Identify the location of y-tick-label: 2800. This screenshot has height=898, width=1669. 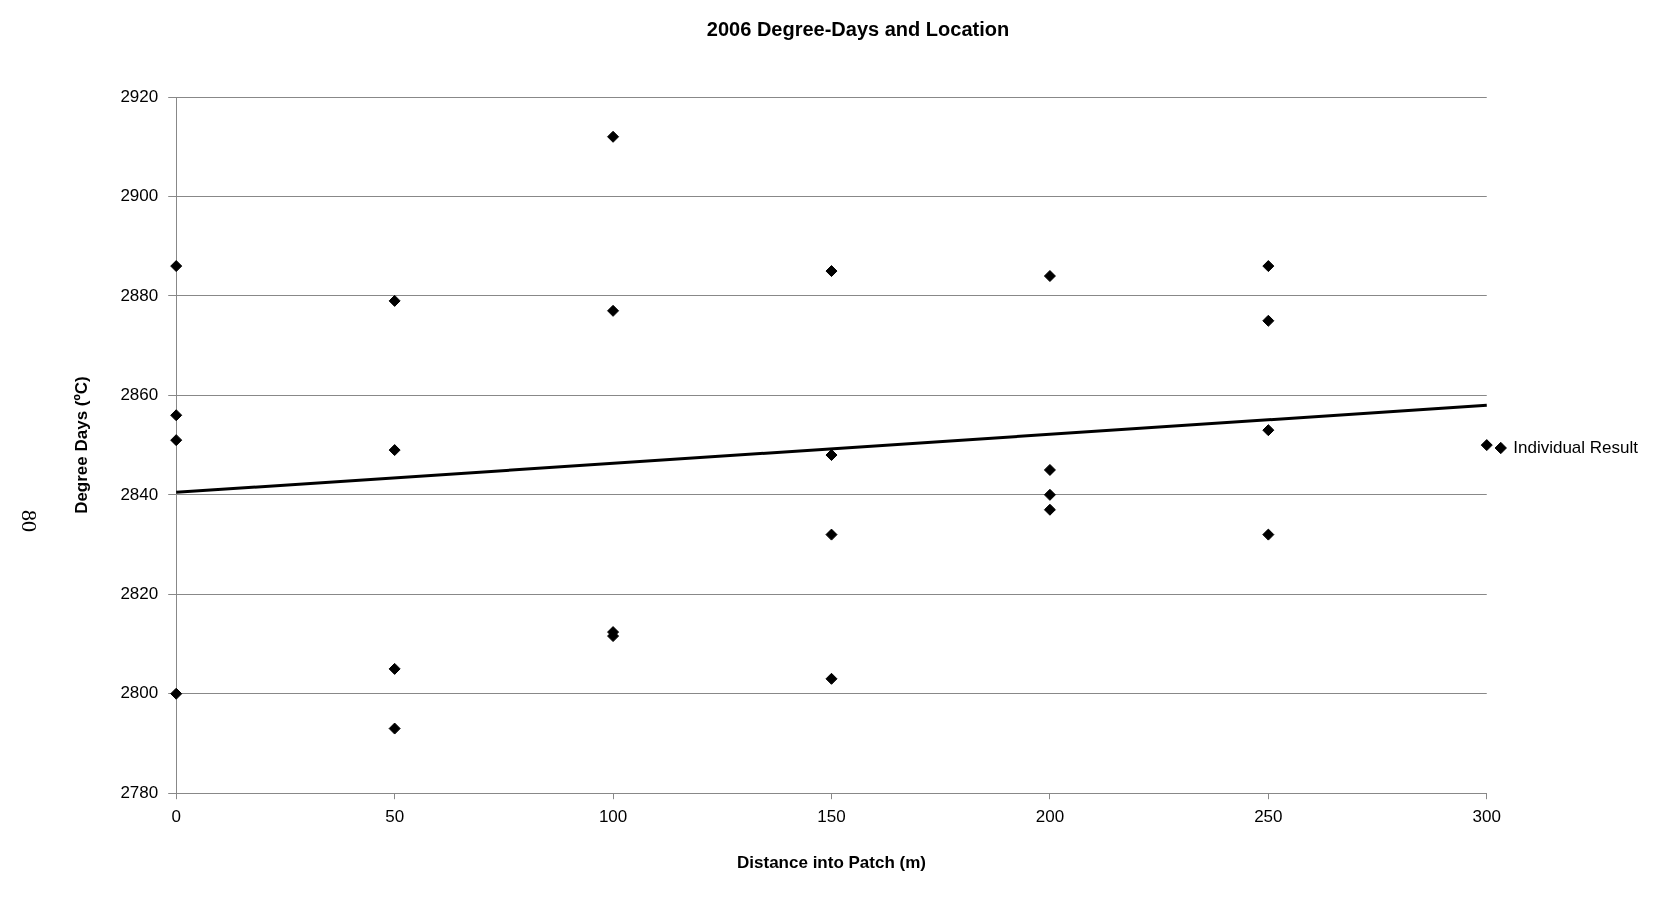
(139, 693).